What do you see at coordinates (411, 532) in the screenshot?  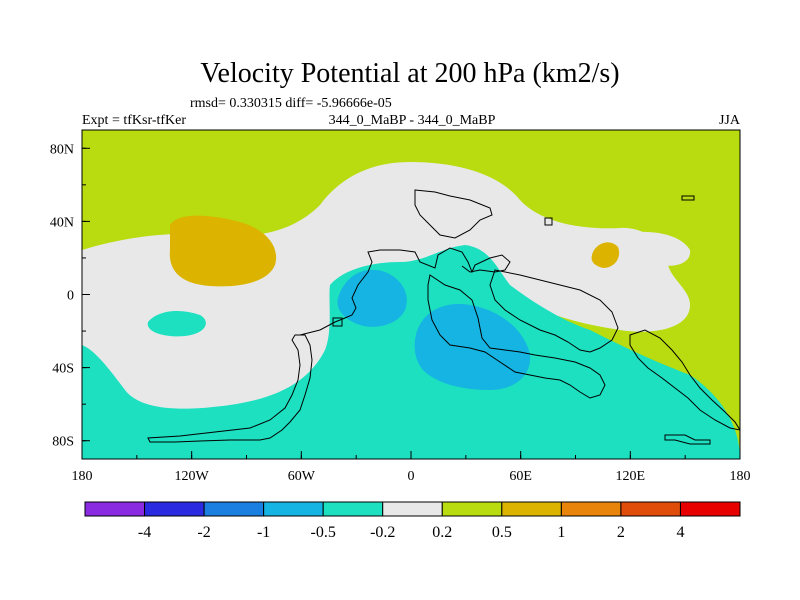 I see `colorbar-labels: -4 -2 -1 -0.5 -0.2 0.2 0.5 1 2 4` at bounding box center [411, 532].